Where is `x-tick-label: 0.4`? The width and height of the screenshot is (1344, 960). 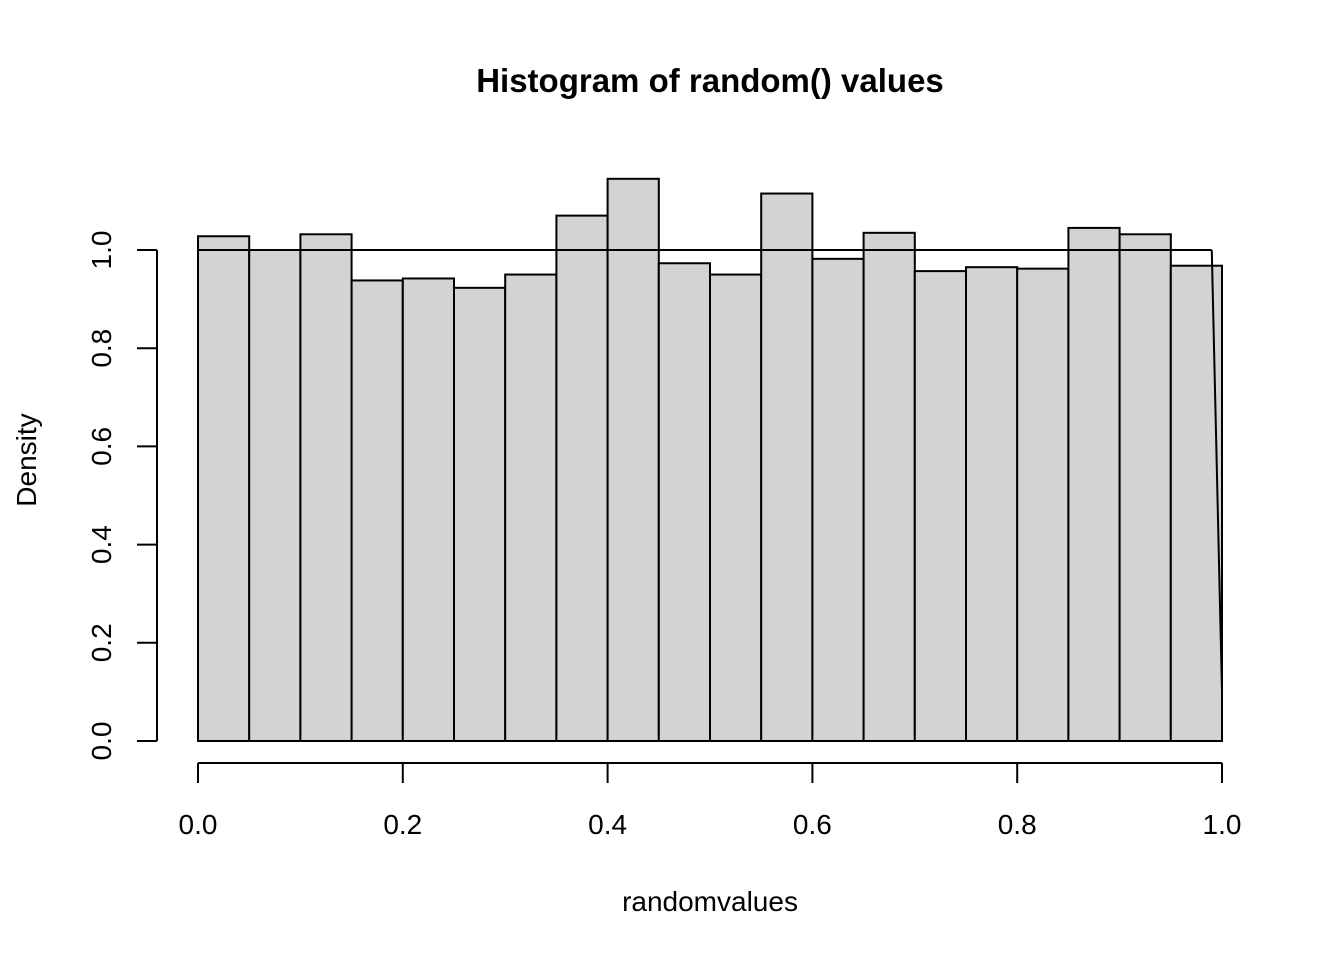
x-tick-label: 0.4 is located at coordinates (607, 824).